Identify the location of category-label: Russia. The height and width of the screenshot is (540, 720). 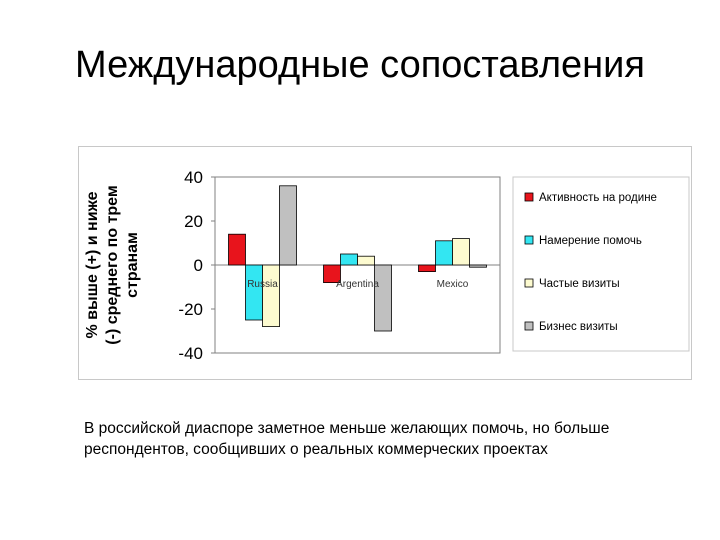
(262, 284).